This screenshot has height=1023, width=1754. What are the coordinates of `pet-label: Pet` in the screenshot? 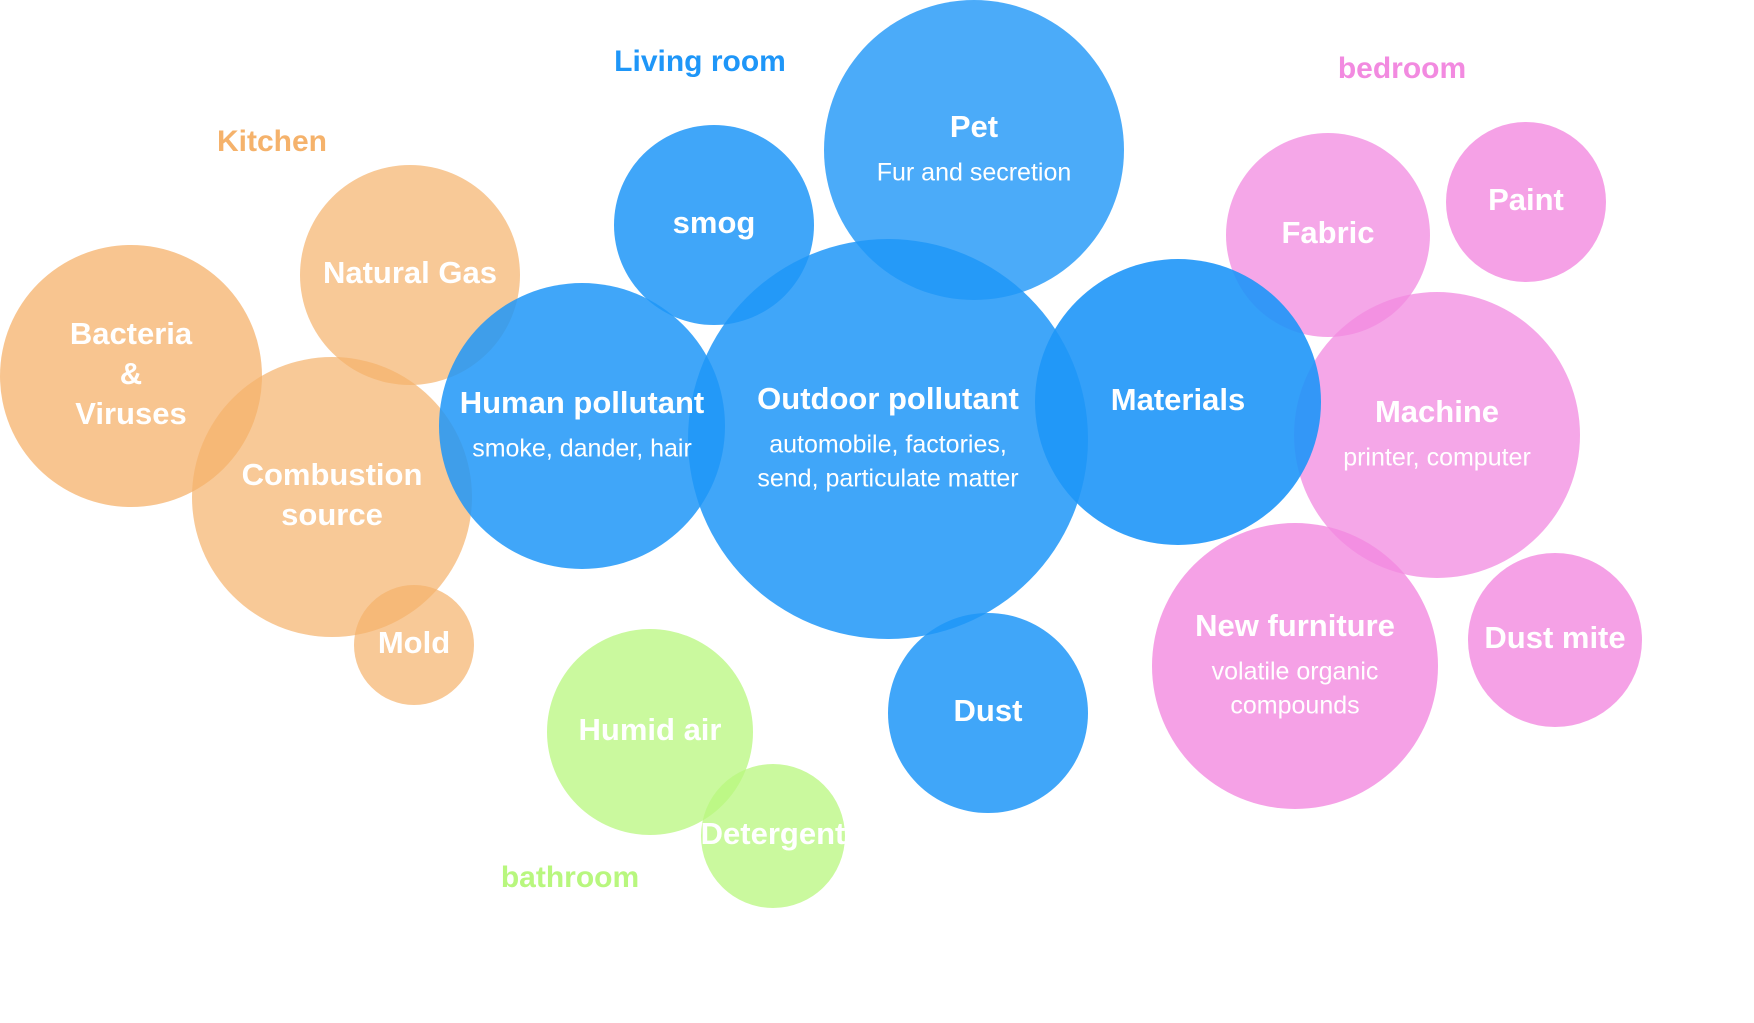 It's located at (974, 126).